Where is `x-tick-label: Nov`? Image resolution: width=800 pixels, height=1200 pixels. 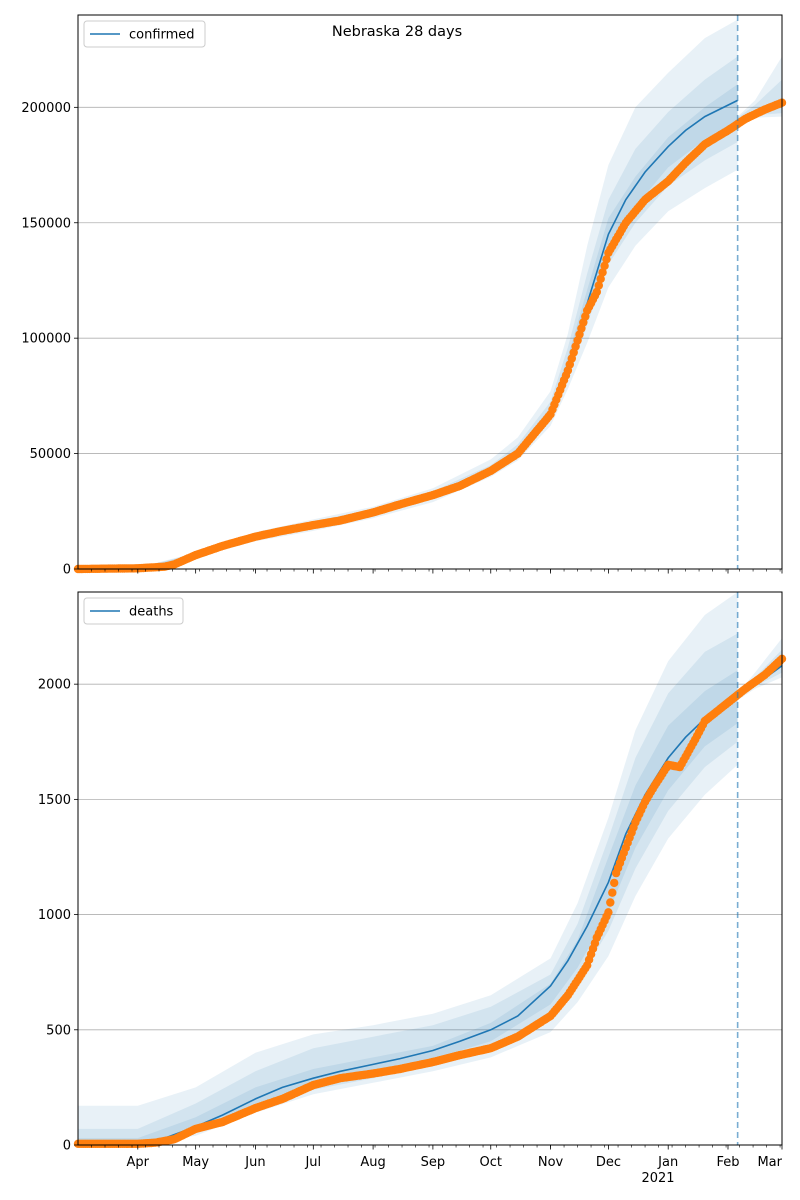
x-tick-label: Nov is located at coordinates (551, 1162).